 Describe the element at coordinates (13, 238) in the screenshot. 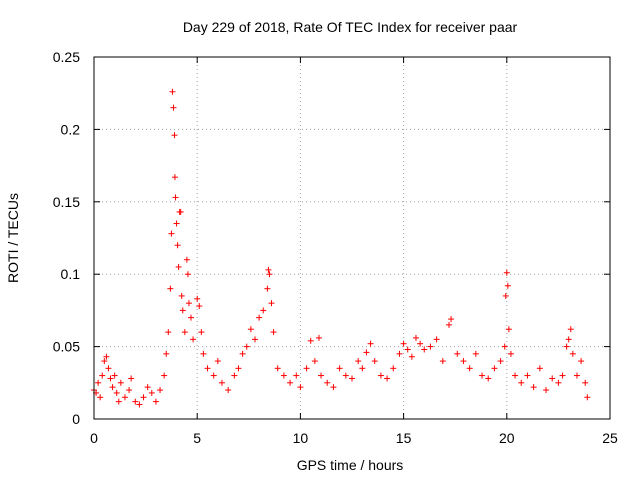

I see `y-axis-title: ROTI / TECUs` at that location.